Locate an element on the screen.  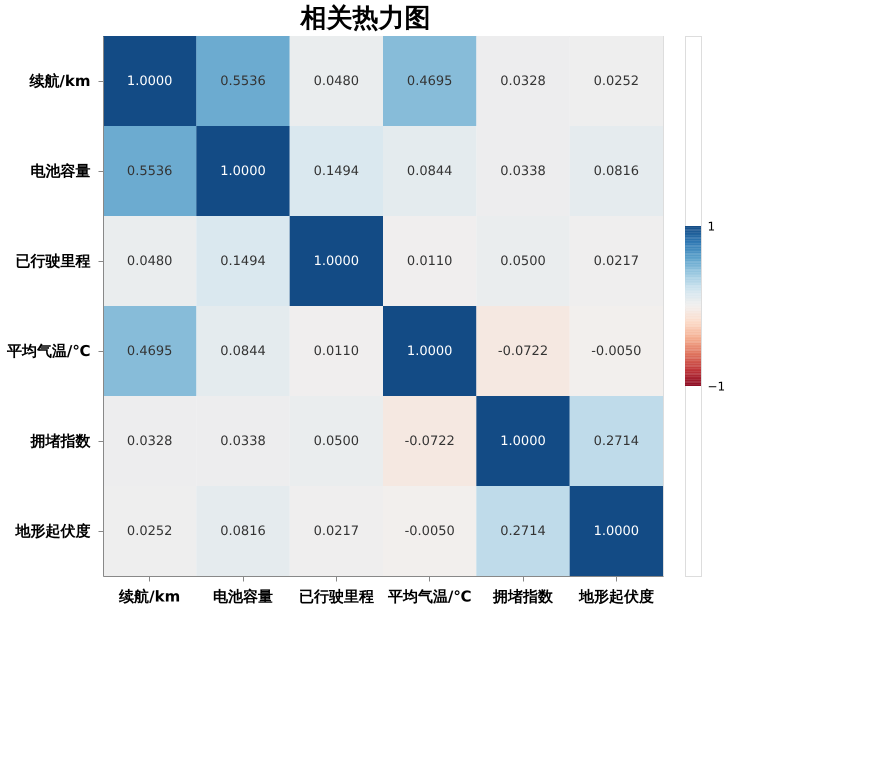
color-bar-label: 1 is located at coordinates (712, 227).